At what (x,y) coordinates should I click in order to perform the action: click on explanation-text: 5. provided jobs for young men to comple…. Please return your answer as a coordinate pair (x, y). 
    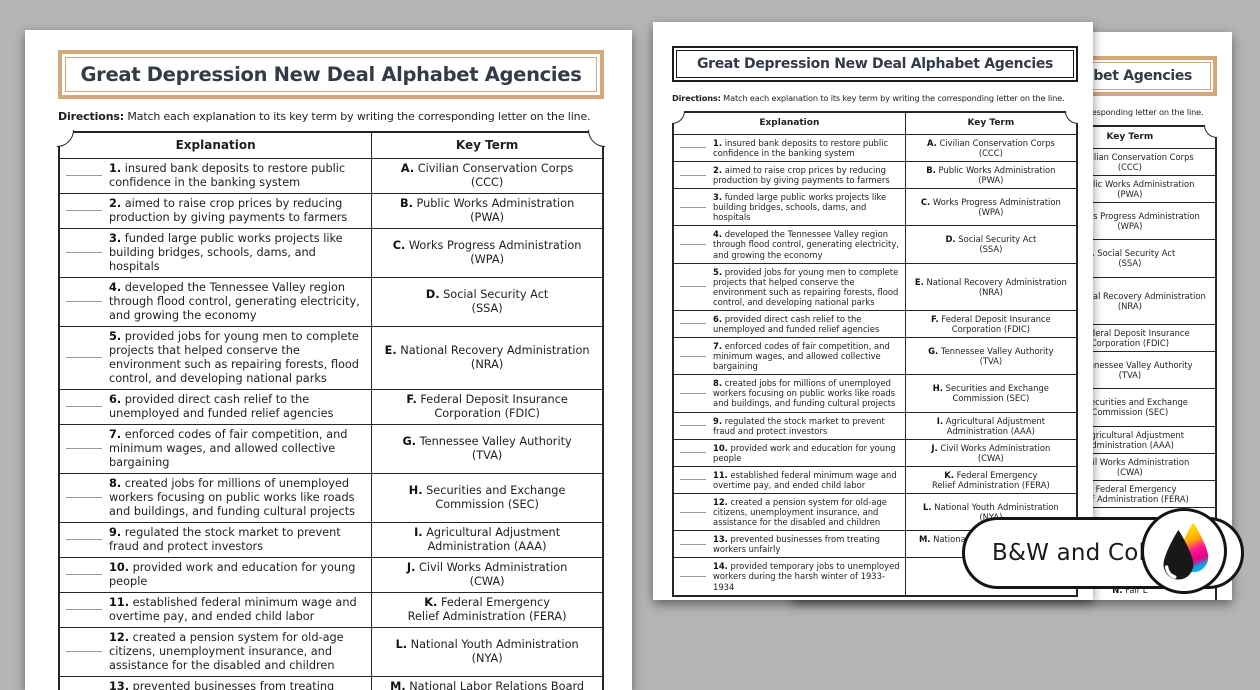
    Looking at the image, I should click on (238, 358).